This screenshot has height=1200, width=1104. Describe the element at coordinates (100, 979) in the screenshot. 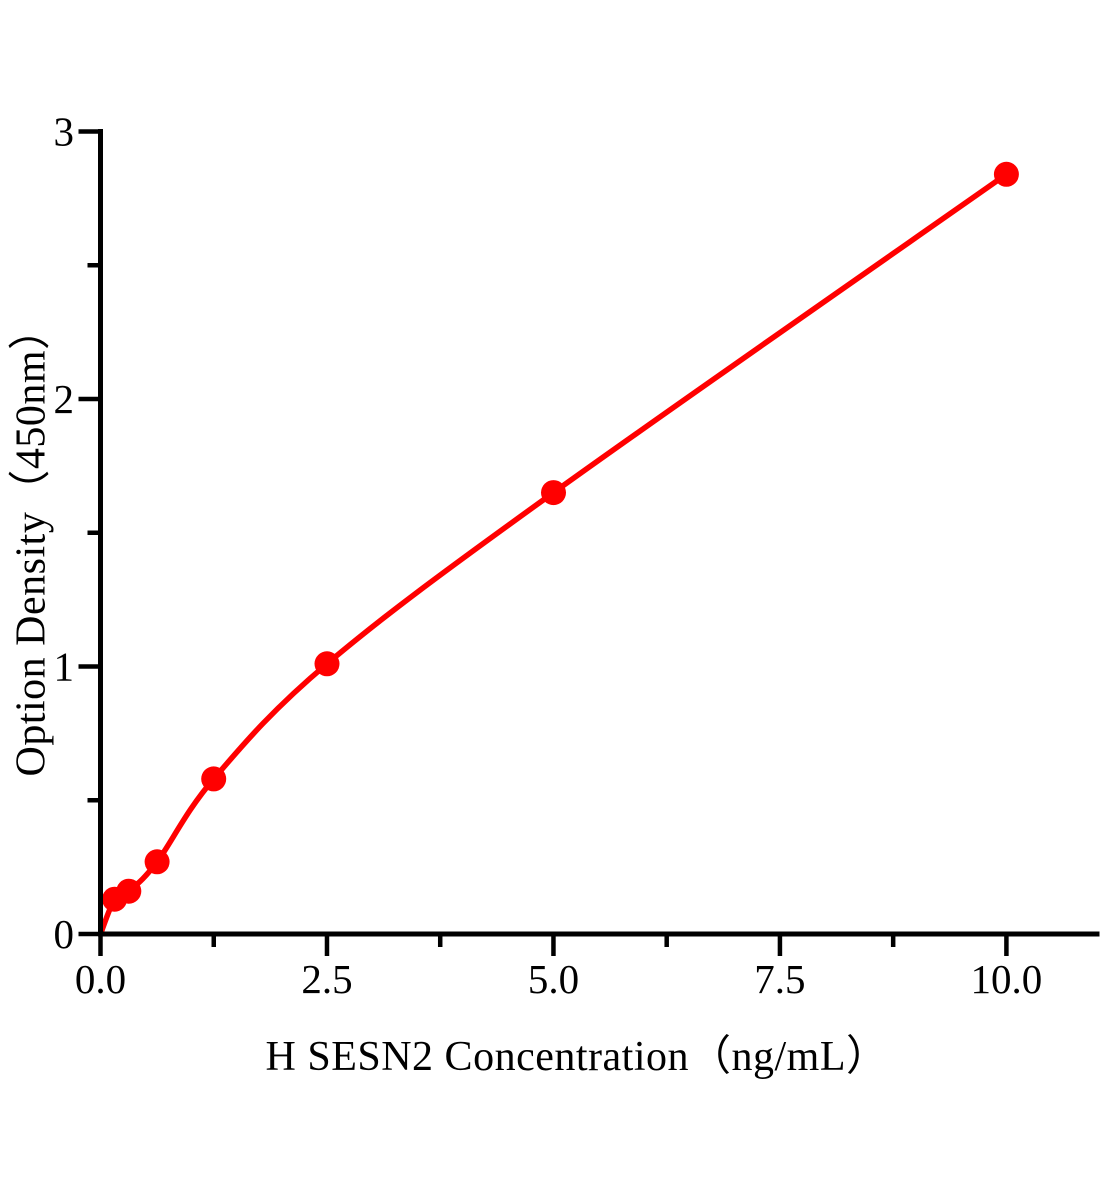

I see `x-tick-label: 0.0` at that location.